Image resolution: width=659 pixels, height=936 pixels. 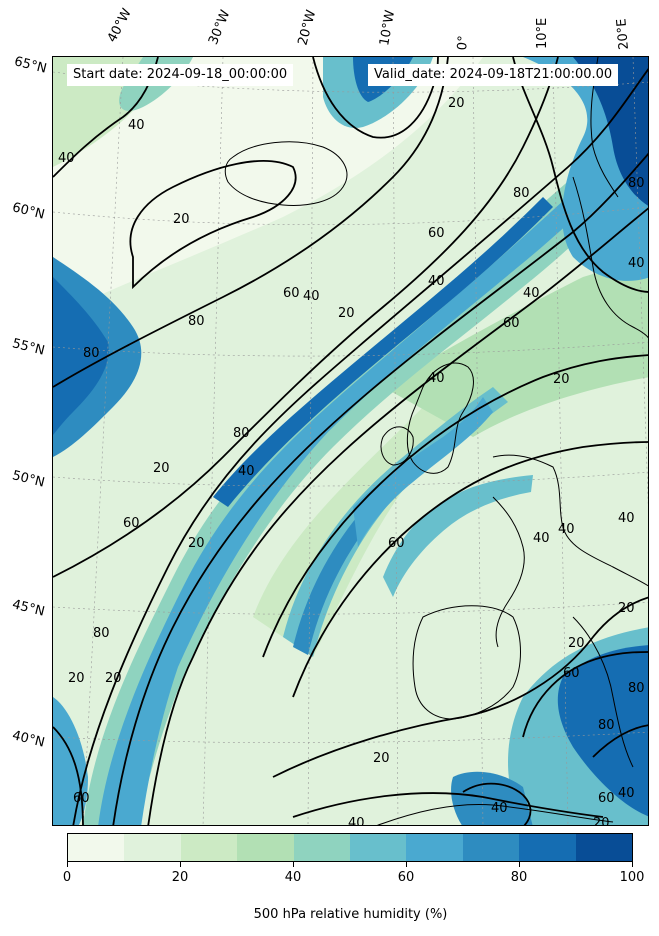 What do you see at coordinates (632, 877) in the screenshot?
I see `colorbar-tick-label: 100` at bounding box center [632, 877].